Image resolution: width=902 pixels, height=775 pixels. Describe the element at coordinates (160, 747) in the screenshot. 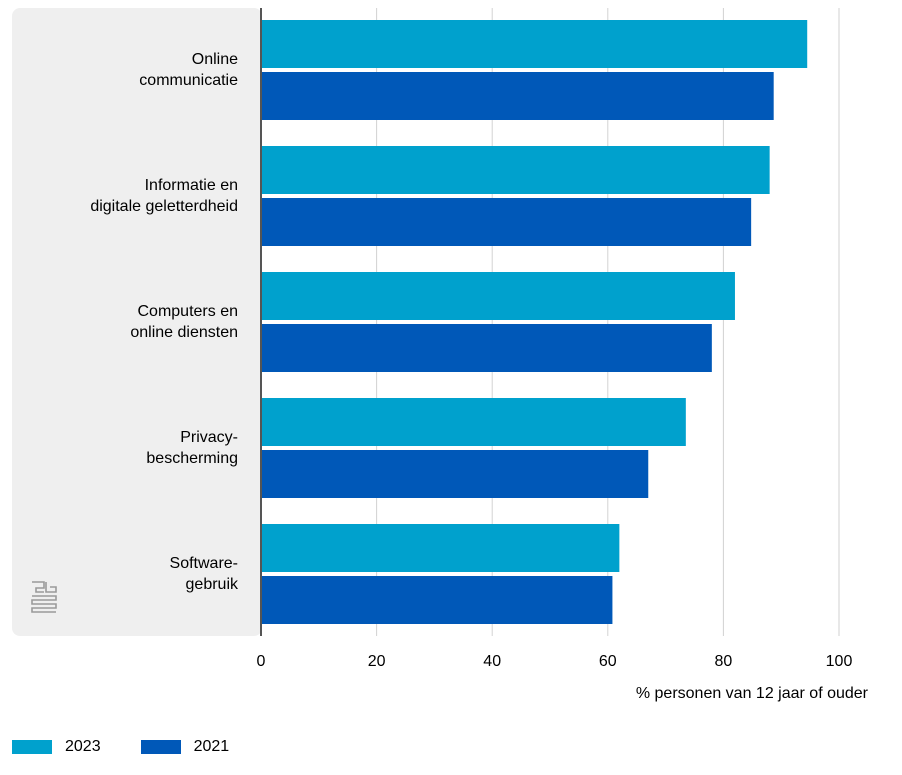

I see `legend-swatch-2021` at that location.